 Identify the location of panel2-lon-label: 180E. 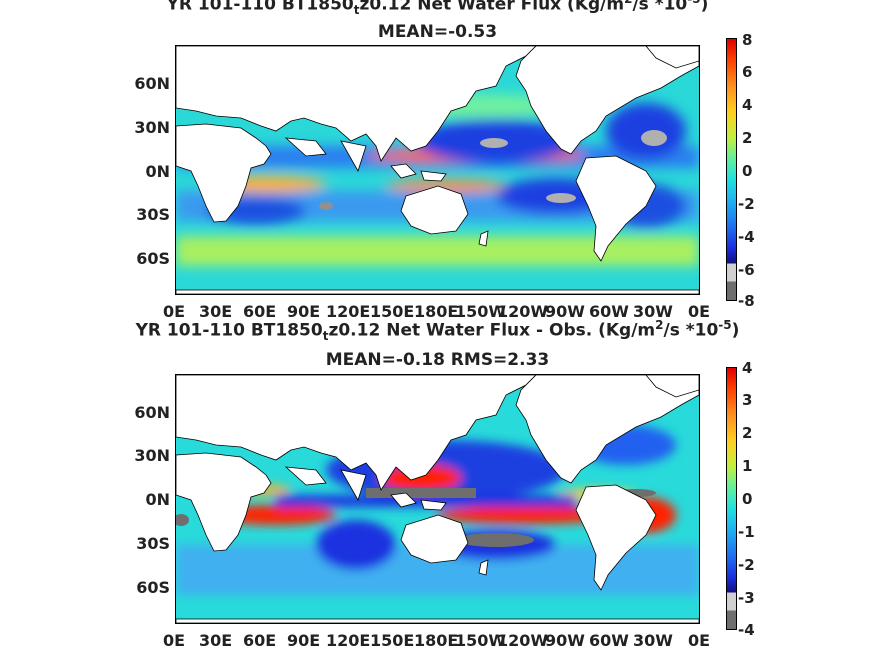
(436, 640).